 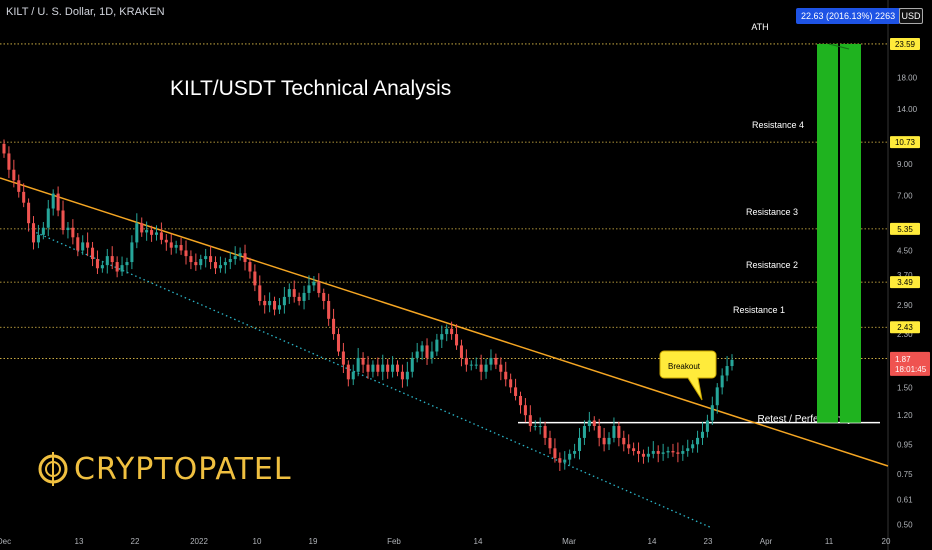 I want to click on symbol-title: KILT / U. S. Dollar, 1D, KRAKEN, so click(x=85, y=12).